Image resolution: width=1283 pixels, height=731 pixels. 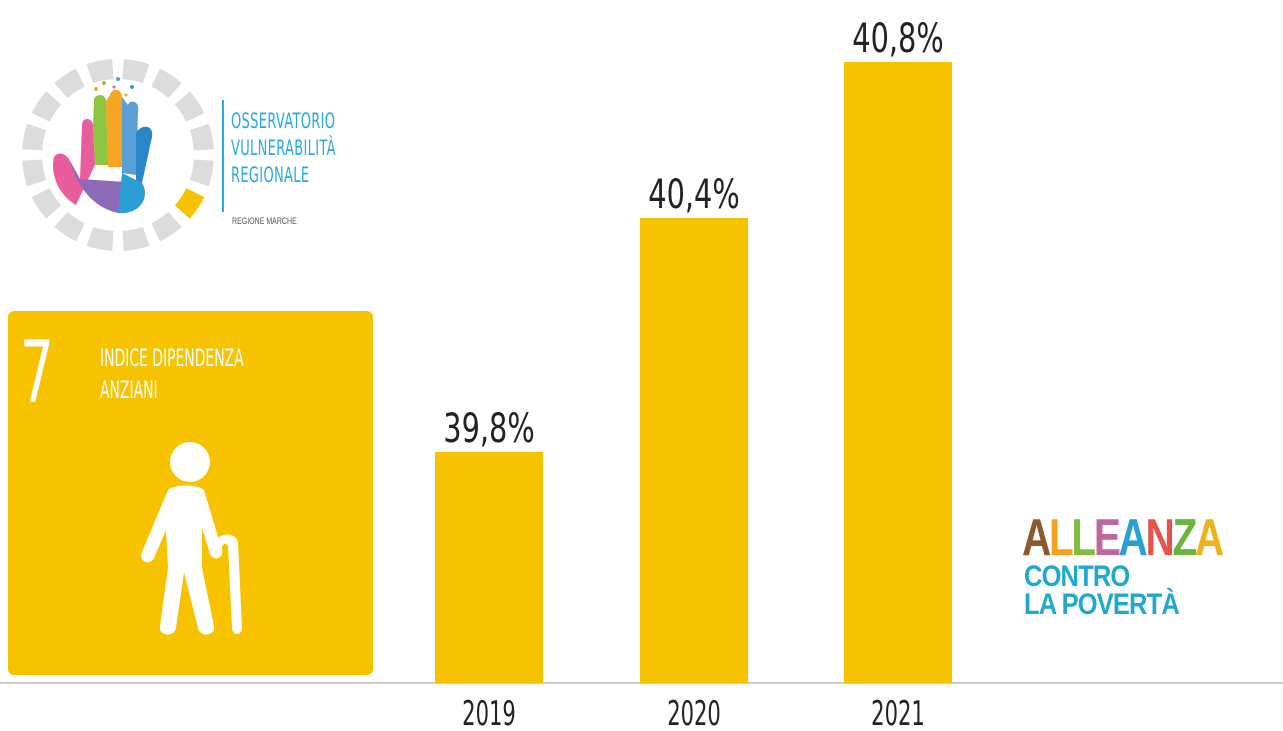 I want to click on indicator-title-line2: ANZIANI, so click(x=129, y=390).